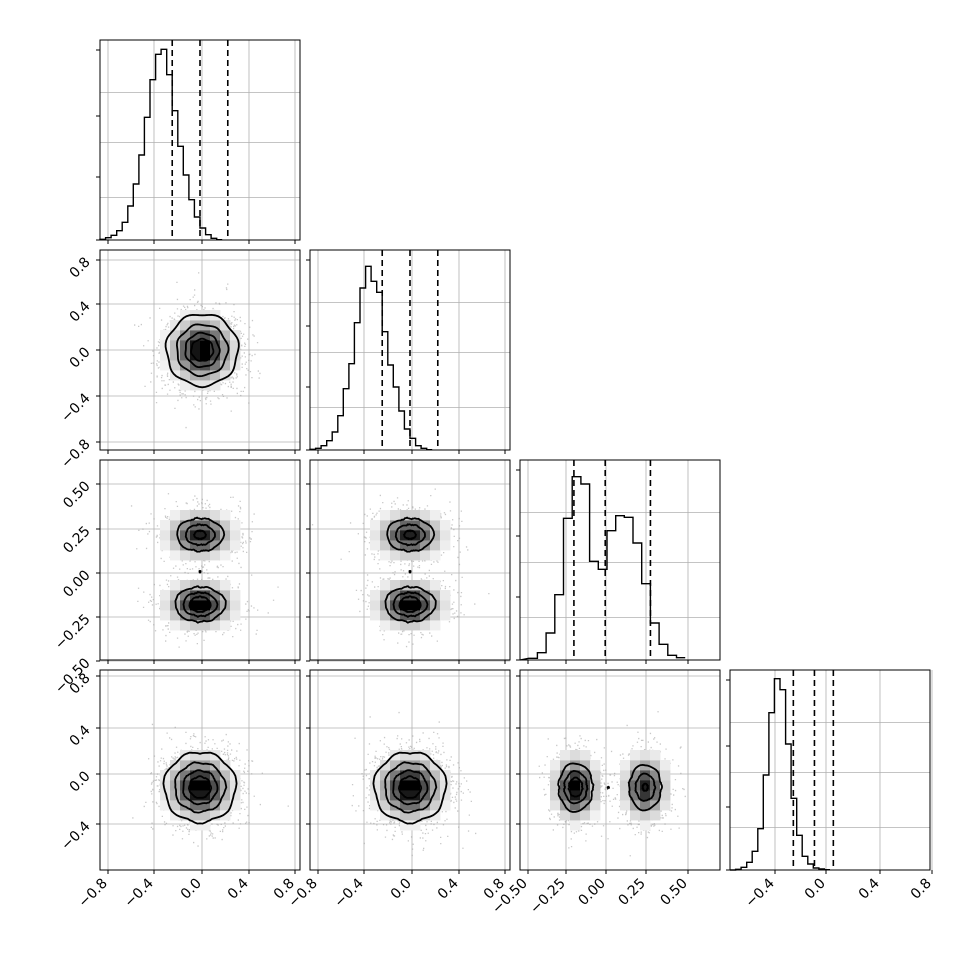  What do you see at coordinates (602, 568) in the screenshot?
I see `hist-2-bars` at bounding box center [602, 568].